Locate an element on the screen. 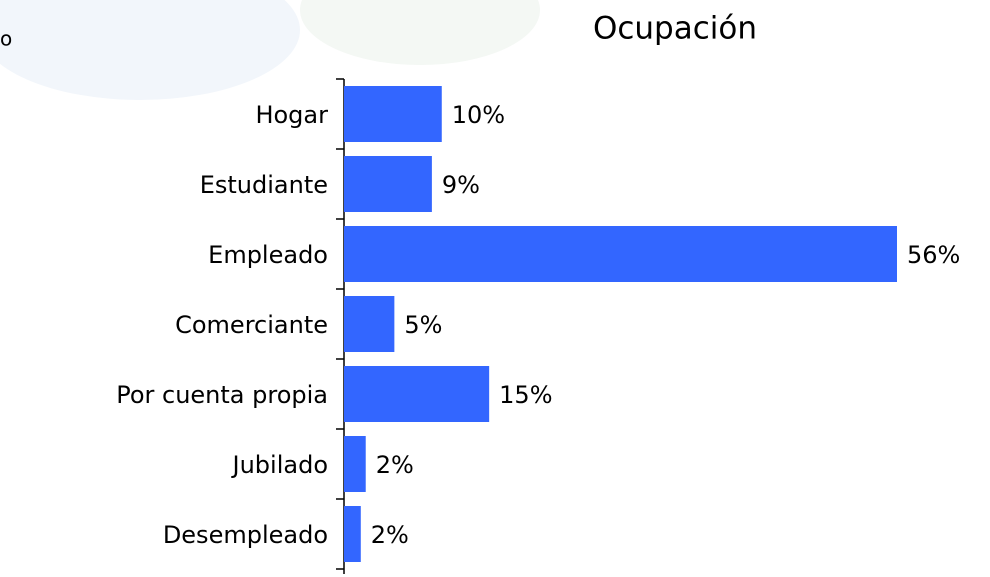 The height and width of the screenshot is (577, 990). y-tick-label: Jubilado is located at coordinates (279, 465).